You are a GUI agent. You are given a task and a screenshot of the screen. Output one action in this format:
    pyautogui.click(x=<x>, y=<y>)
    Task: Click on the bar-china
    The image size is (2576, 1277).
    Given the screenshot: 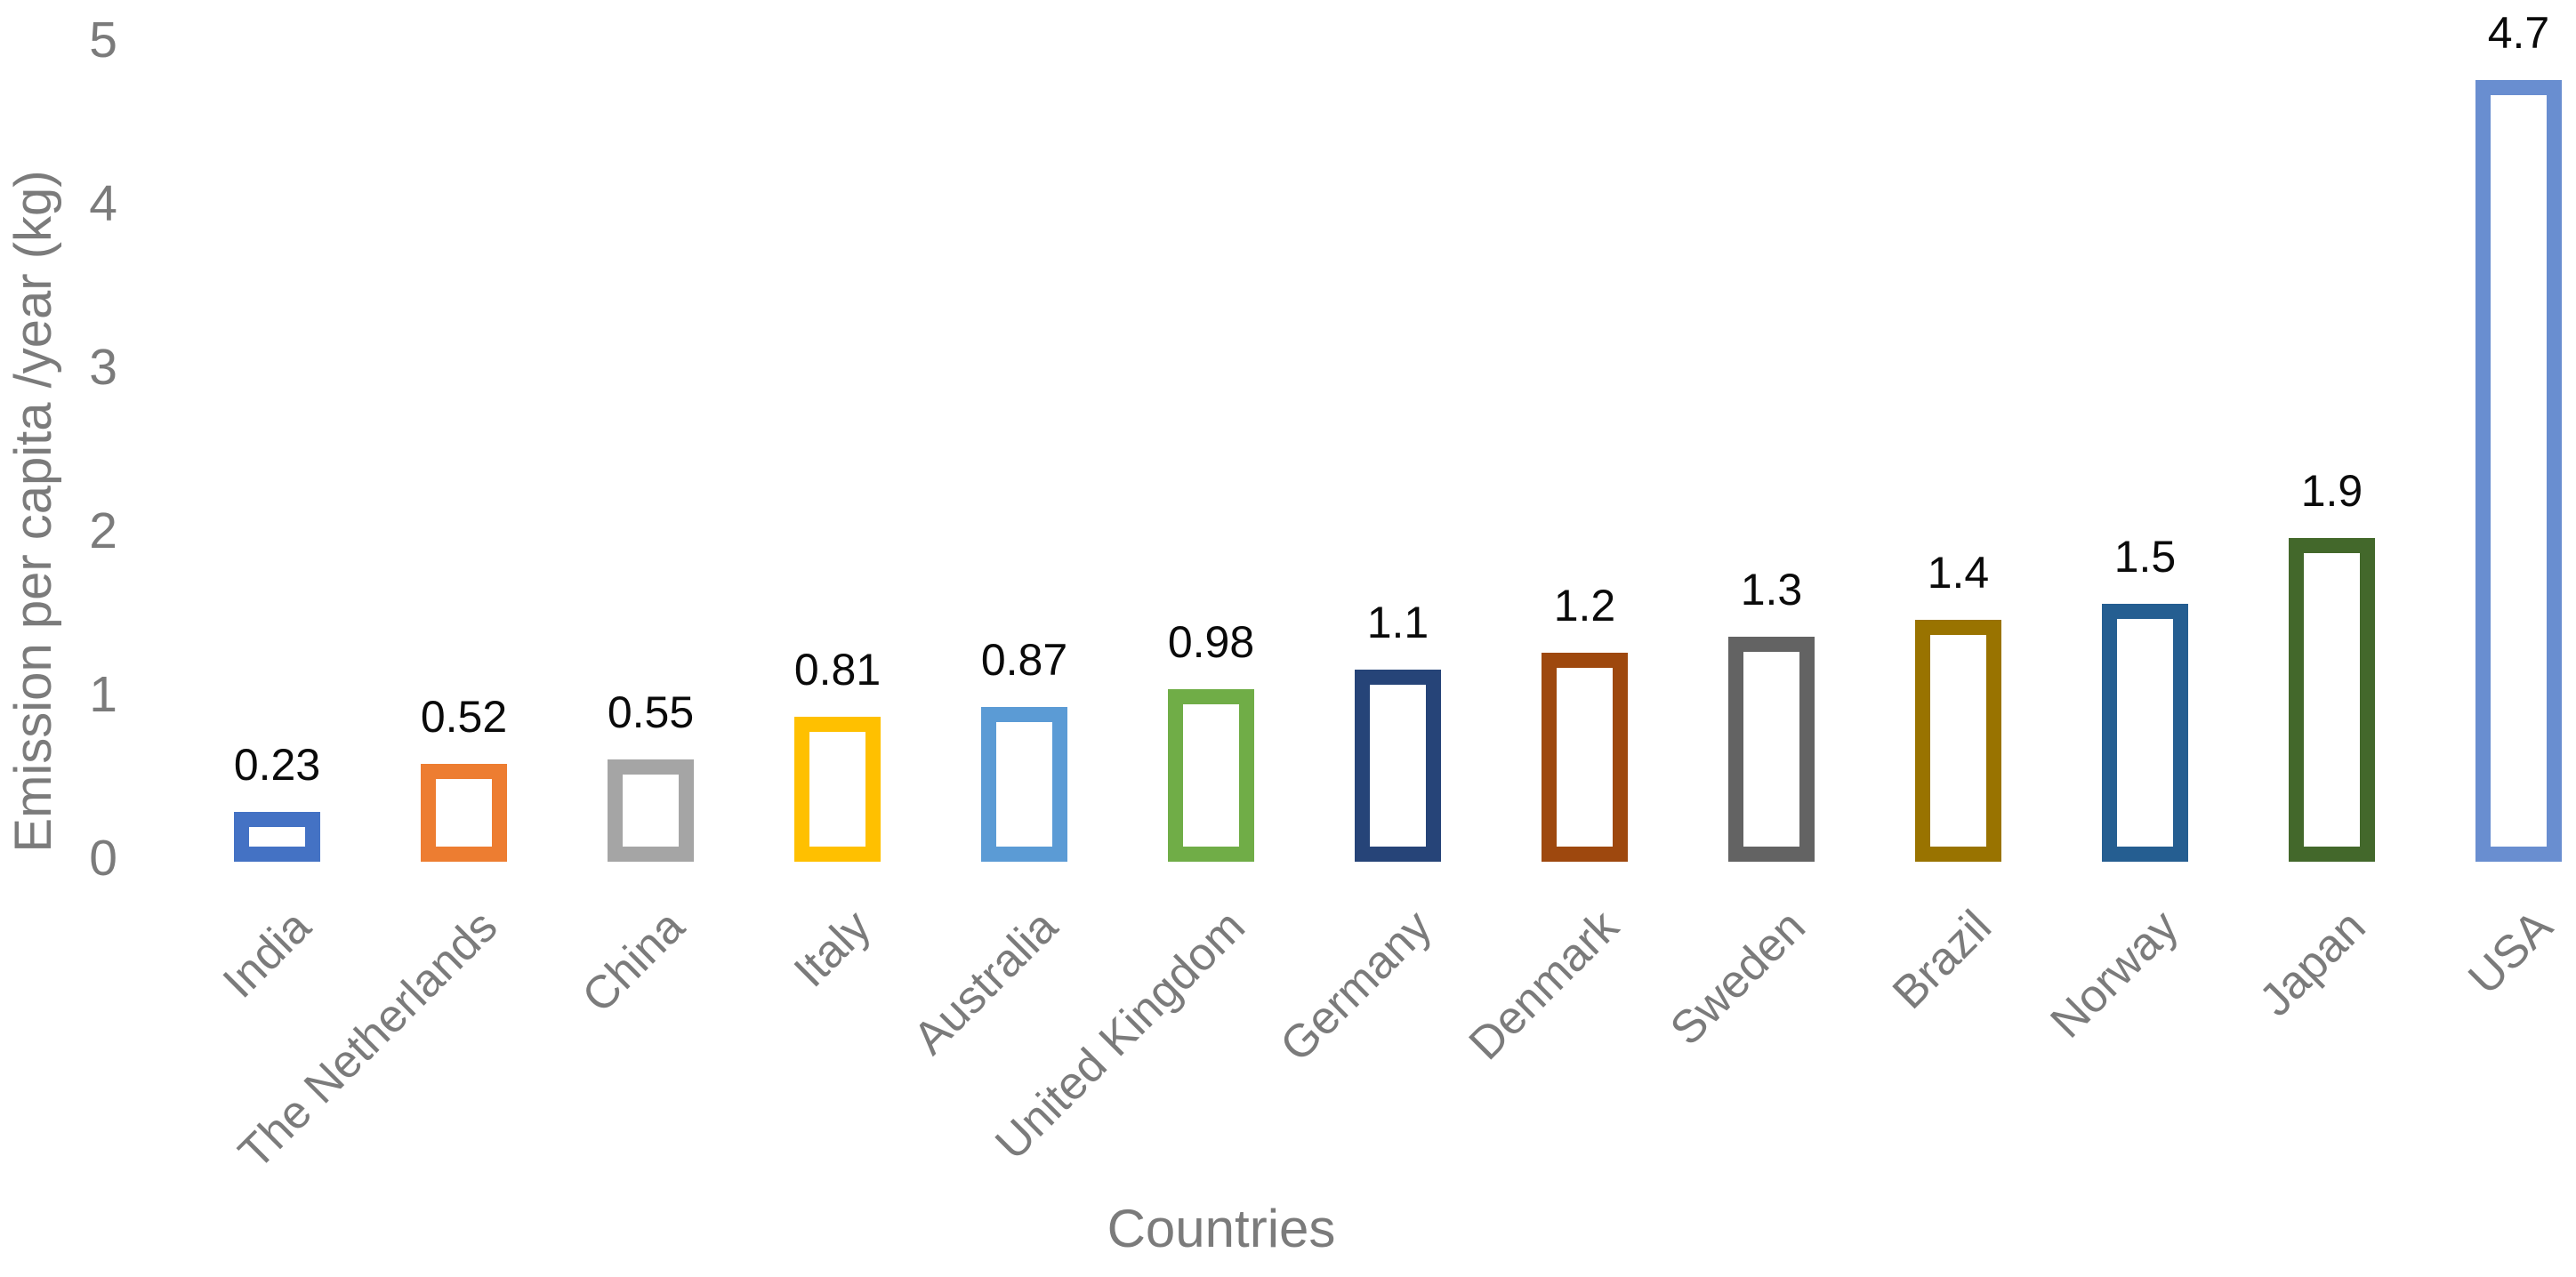 What is the action you would take?
    pyautogui.click(x=651, y=810)
    